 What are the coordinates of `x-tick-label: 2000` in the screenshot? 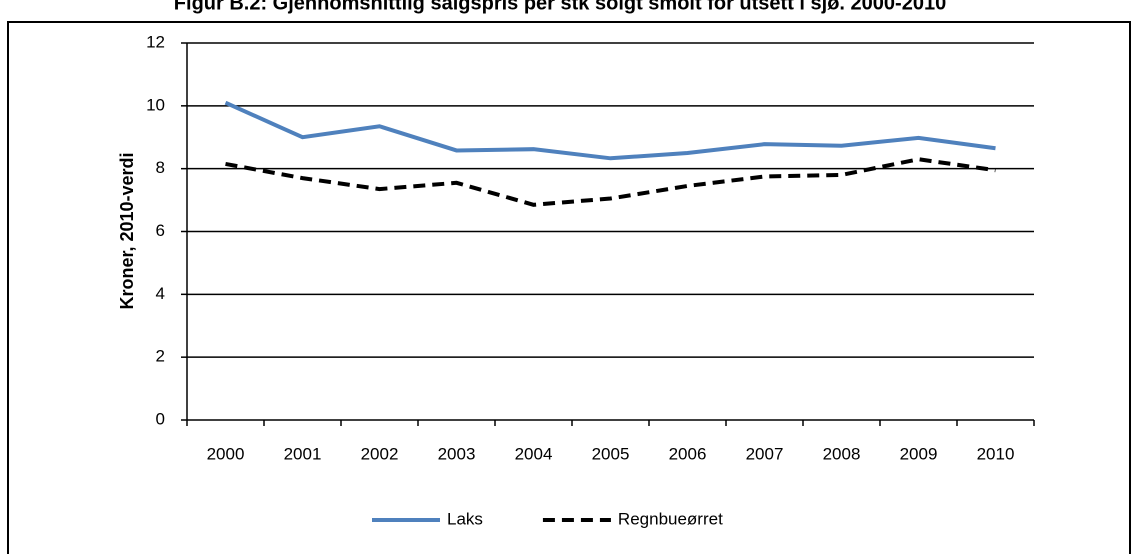 It's located at (226, 453).